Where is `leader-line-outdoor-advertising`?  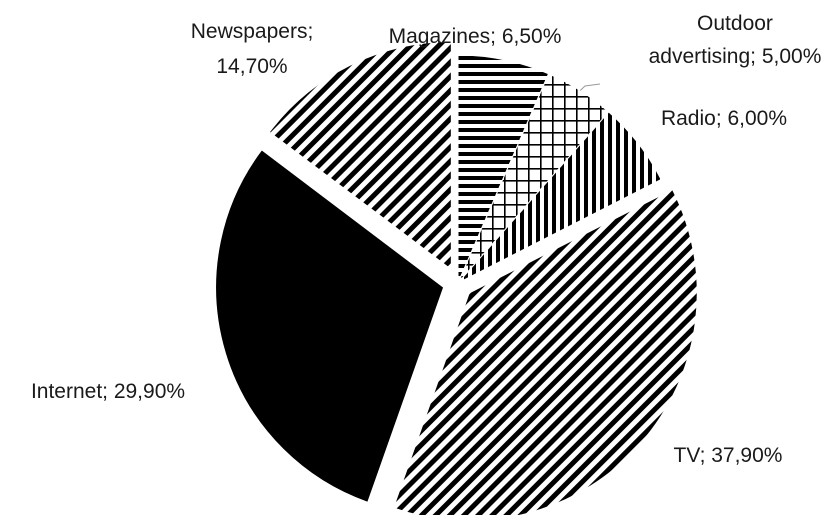
leader-line-outdoor-advertising is located at coordinates (590, 87).